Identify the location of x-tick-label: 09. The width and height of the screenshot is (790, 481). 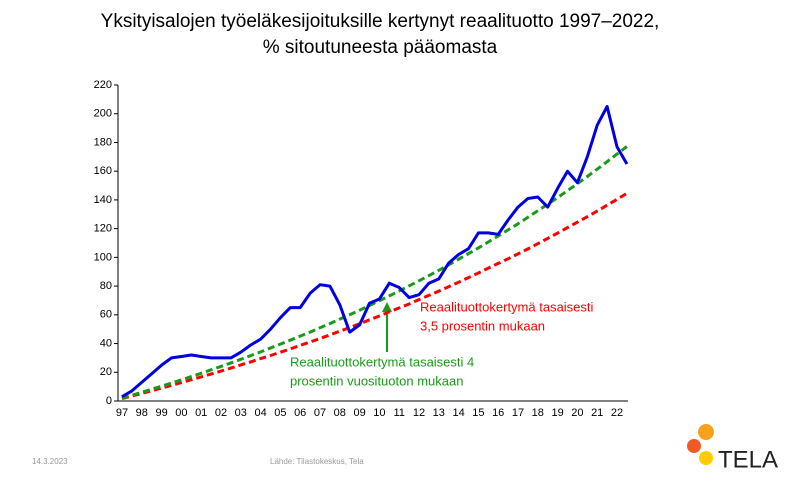
(359, 413).